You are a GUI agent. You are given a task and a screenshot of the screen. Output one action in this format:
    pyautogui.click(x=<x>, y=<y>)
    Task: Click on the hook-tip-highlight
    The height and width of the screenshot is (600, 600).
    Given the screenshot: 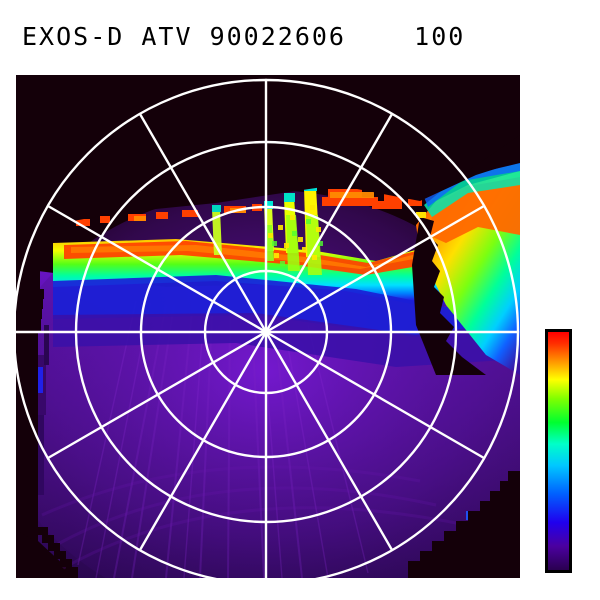 What is the action you would take?
    pyautogui.click(x=421, y=215)
    